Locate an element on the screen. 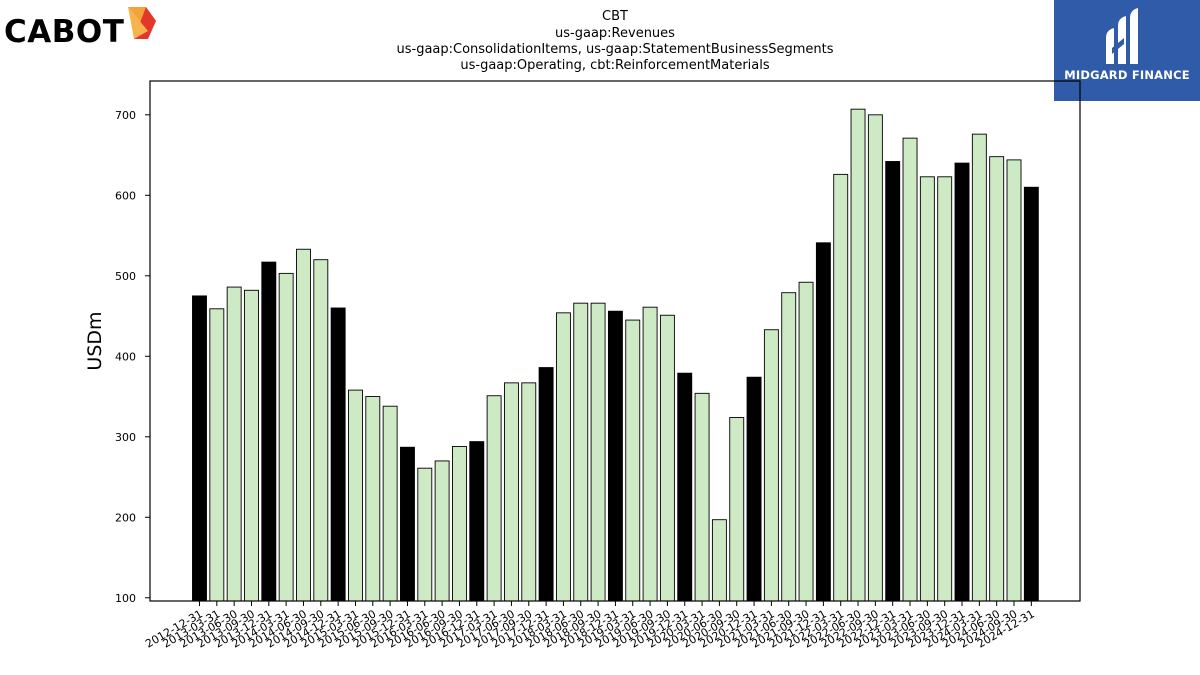 The width and height of the screenshot is (1200, 675). y-axis-ticks: 100 200 300 400 500 600 700 is located at coordinates (132, 357).